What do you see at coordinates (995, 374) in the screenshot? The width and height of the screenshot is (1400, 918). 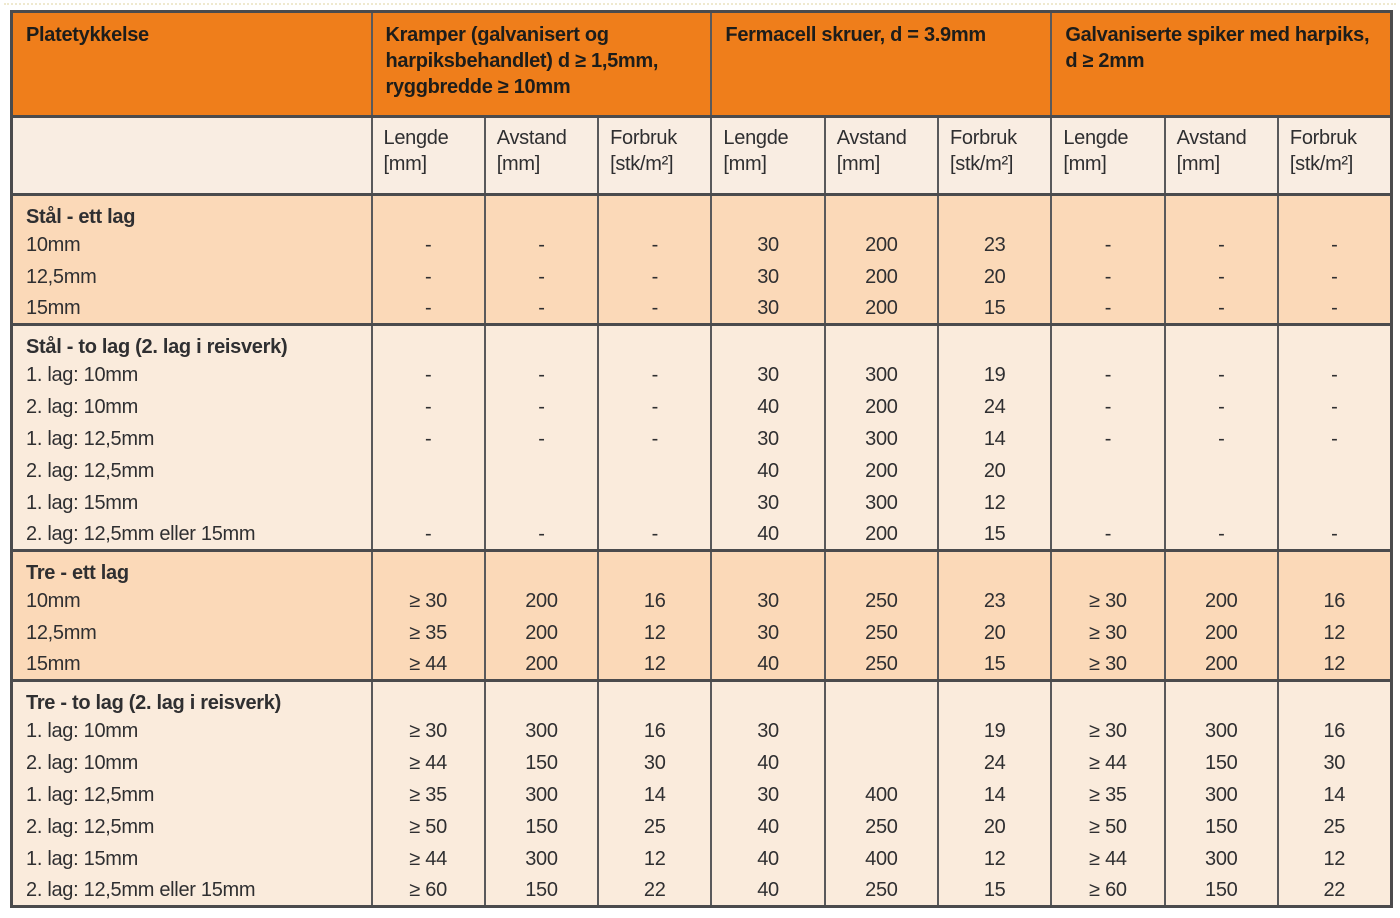 I see `value-cell: 19` at bounding box center [995, 374].